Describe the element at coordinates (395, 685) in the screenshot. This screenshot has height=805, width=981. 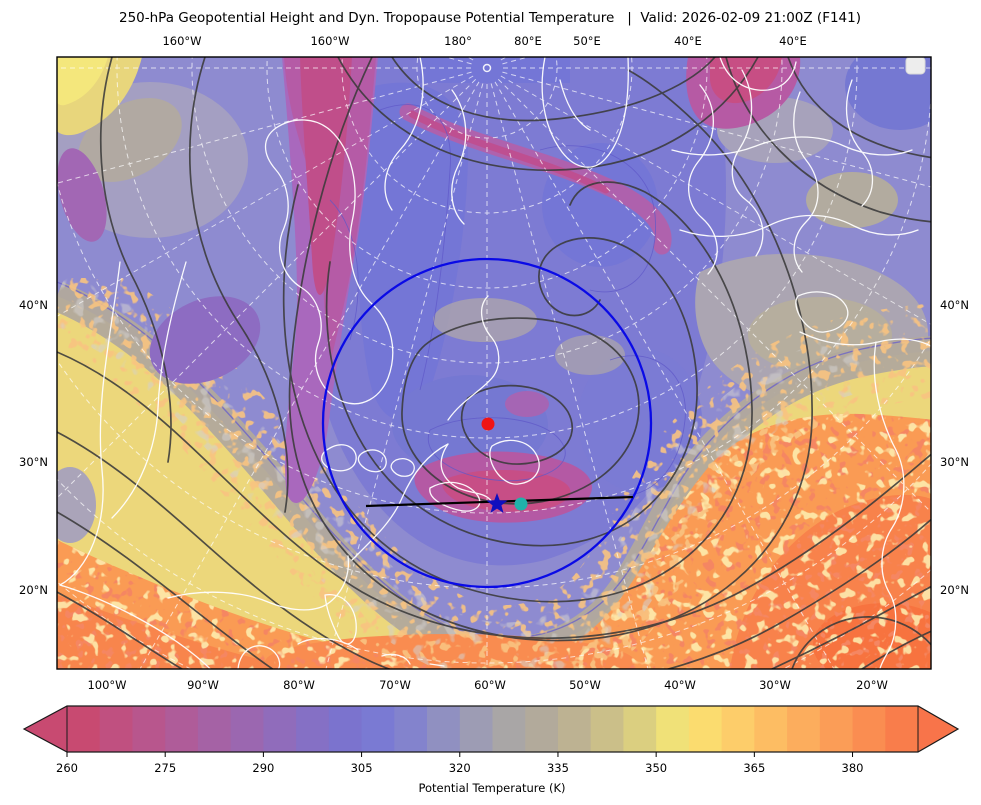
I see `bottom-tick-label: 70°W` at that location.